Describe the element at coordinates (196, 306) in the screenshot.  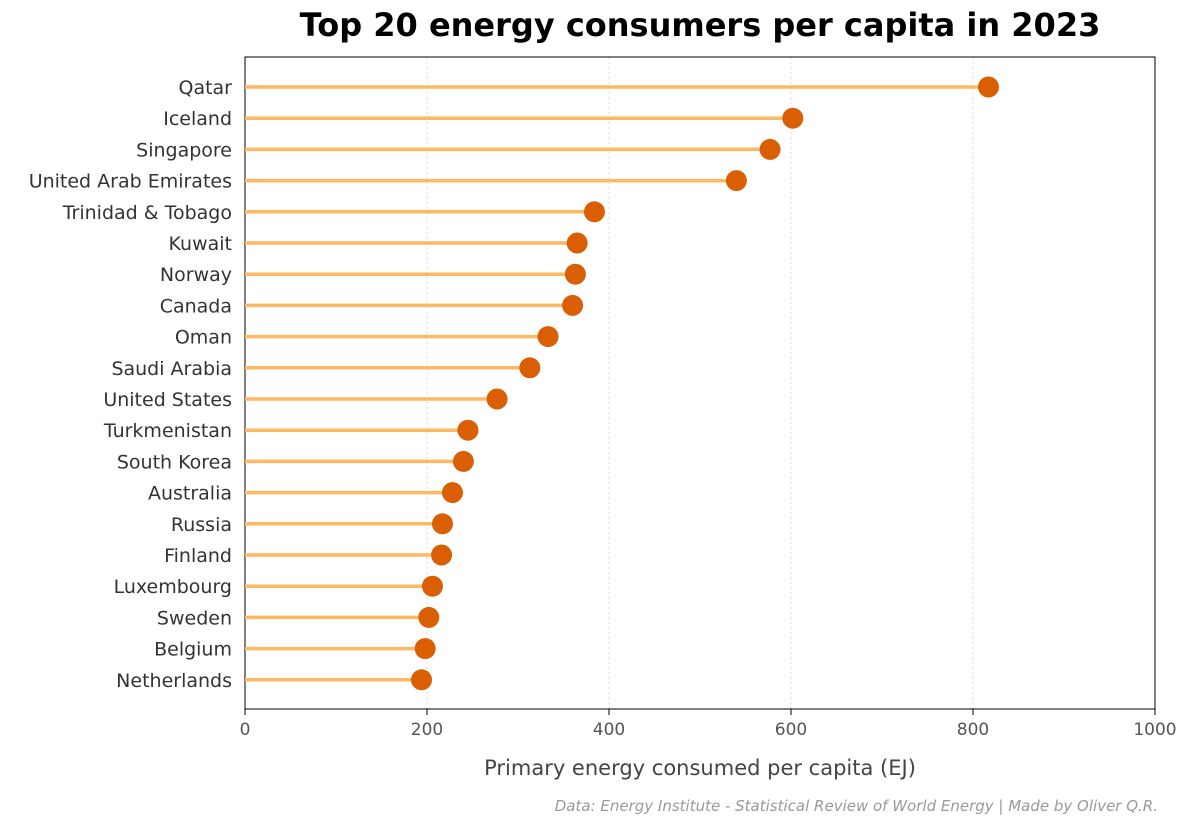
I see `category-label: Canada` at that location.